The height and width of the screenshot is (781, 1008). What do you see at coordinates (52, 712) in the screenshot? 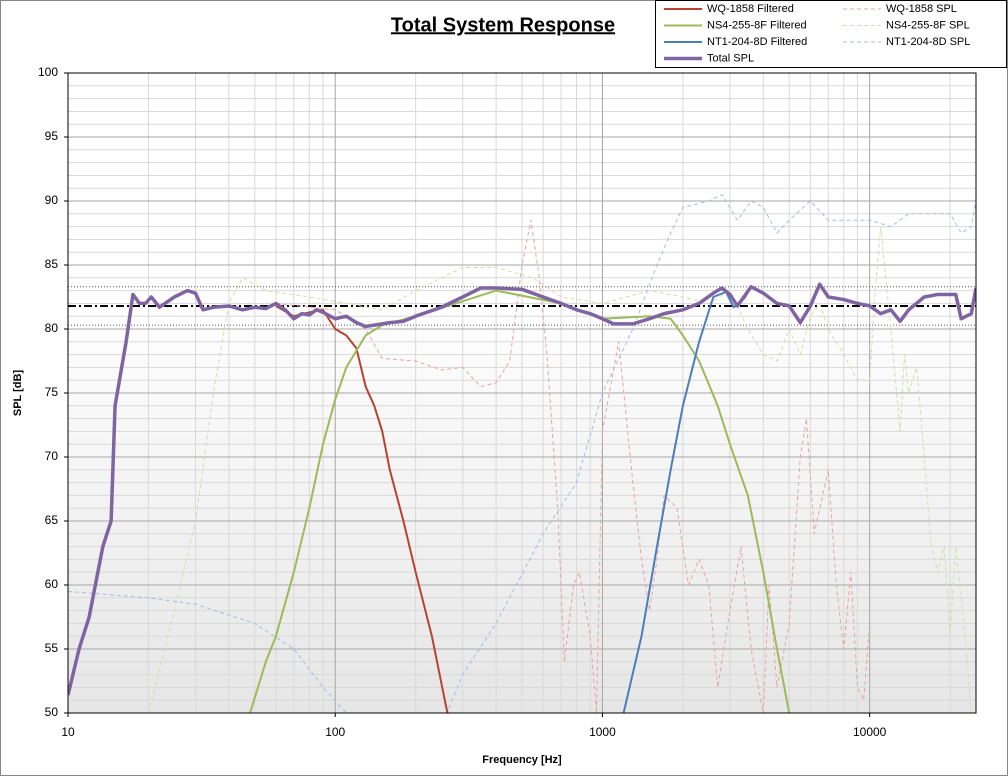
I see `y-tick-label: 50` at bounding box center [52, 712].